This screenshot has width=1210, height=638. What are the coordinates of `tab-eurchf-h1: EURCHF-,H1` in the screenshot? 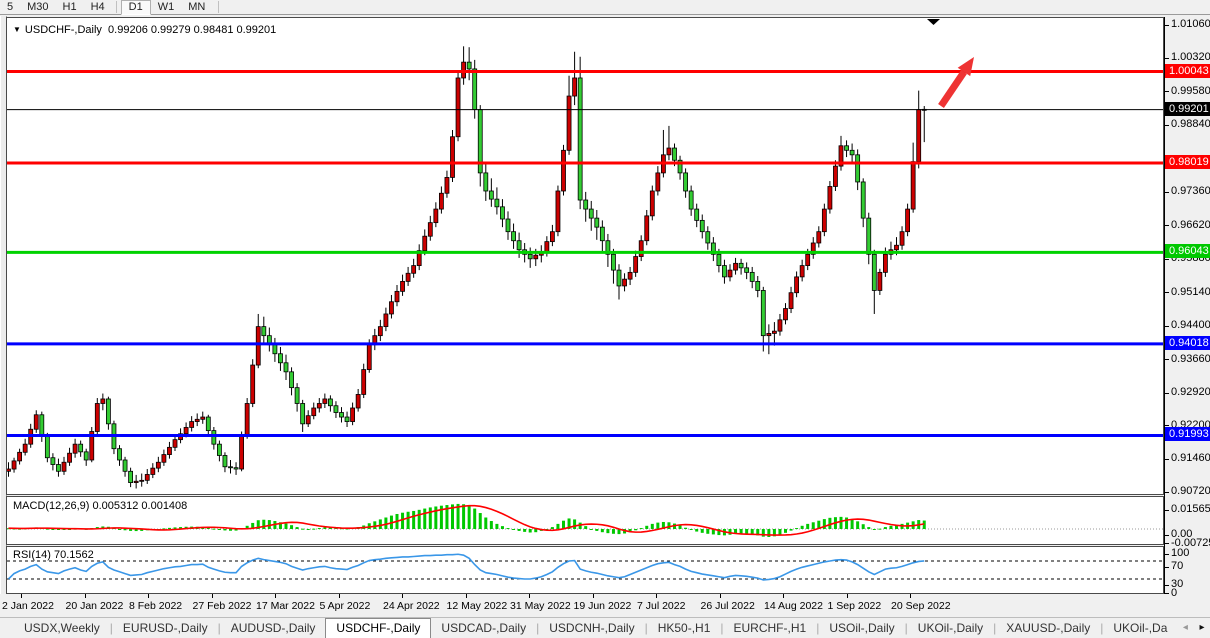 It's located at (770, 628).